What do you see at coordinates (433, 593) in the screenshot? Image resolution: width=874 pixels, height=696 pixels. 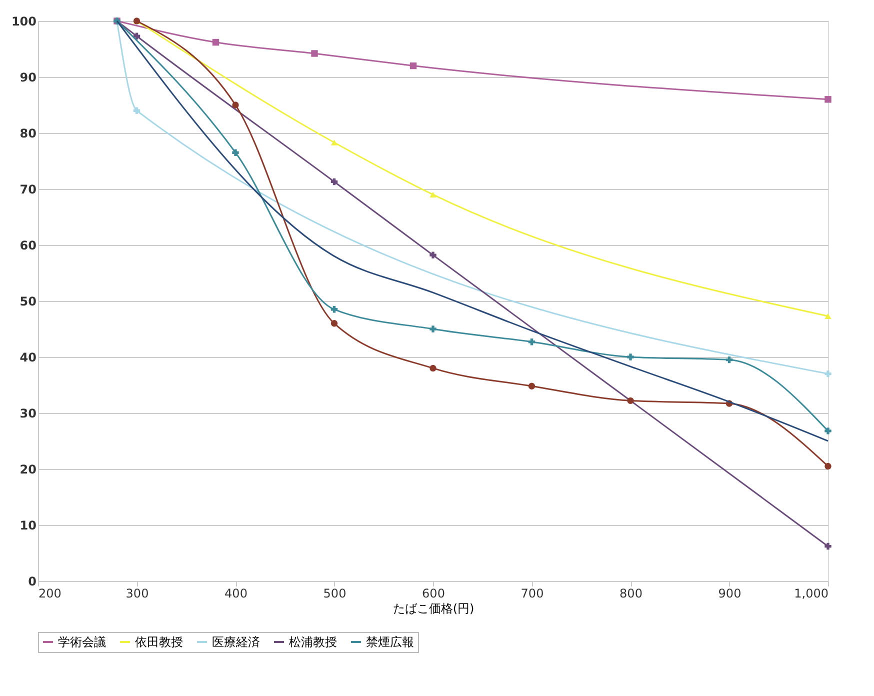 I see `x-tick-label: 600` at bounding box center [433, 593].